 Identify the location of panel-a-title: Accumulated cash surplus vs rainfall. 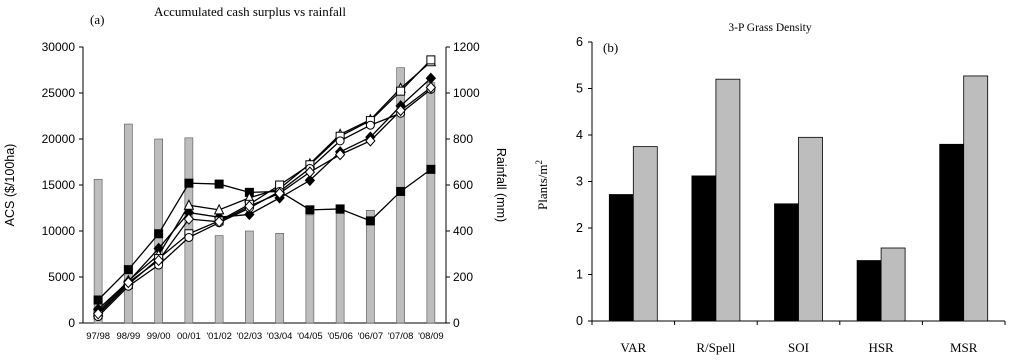
(250, 11).